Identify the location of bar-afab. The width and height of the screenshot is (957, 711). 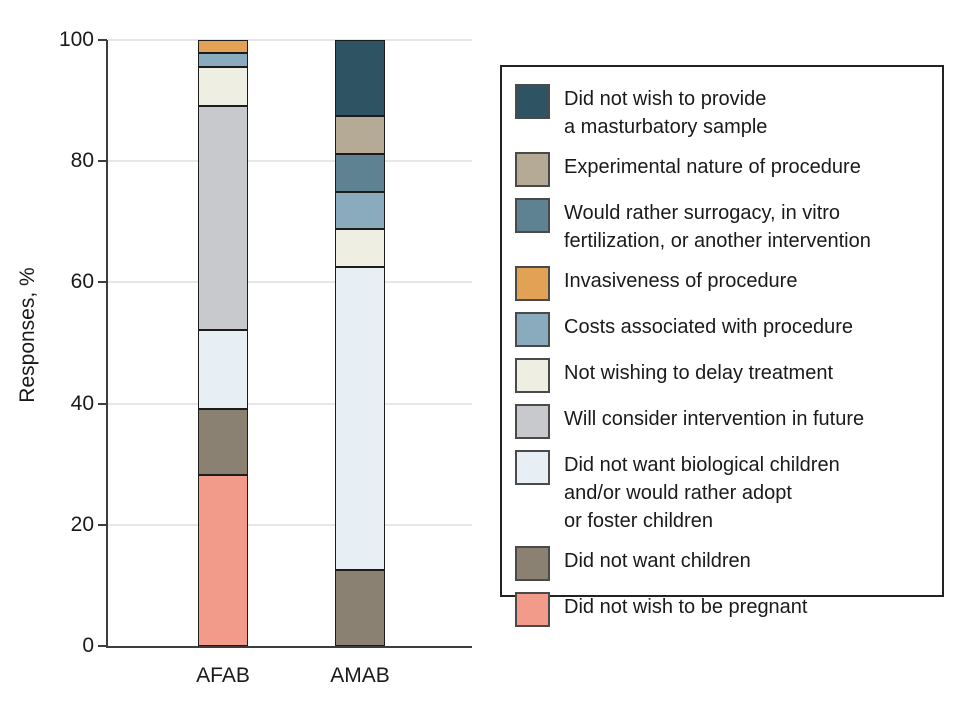
(223, 343).